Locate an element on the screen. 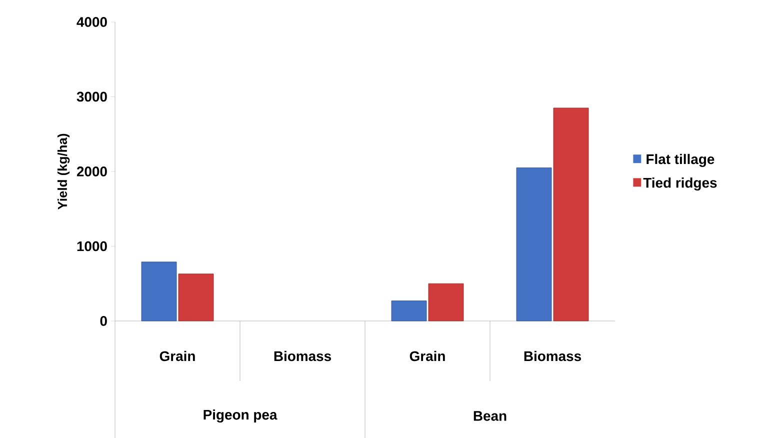 The width and height of the screenshot is (769, 438). y-axis-title: Yield (kg/ha) is located at coordinates (63, 172).